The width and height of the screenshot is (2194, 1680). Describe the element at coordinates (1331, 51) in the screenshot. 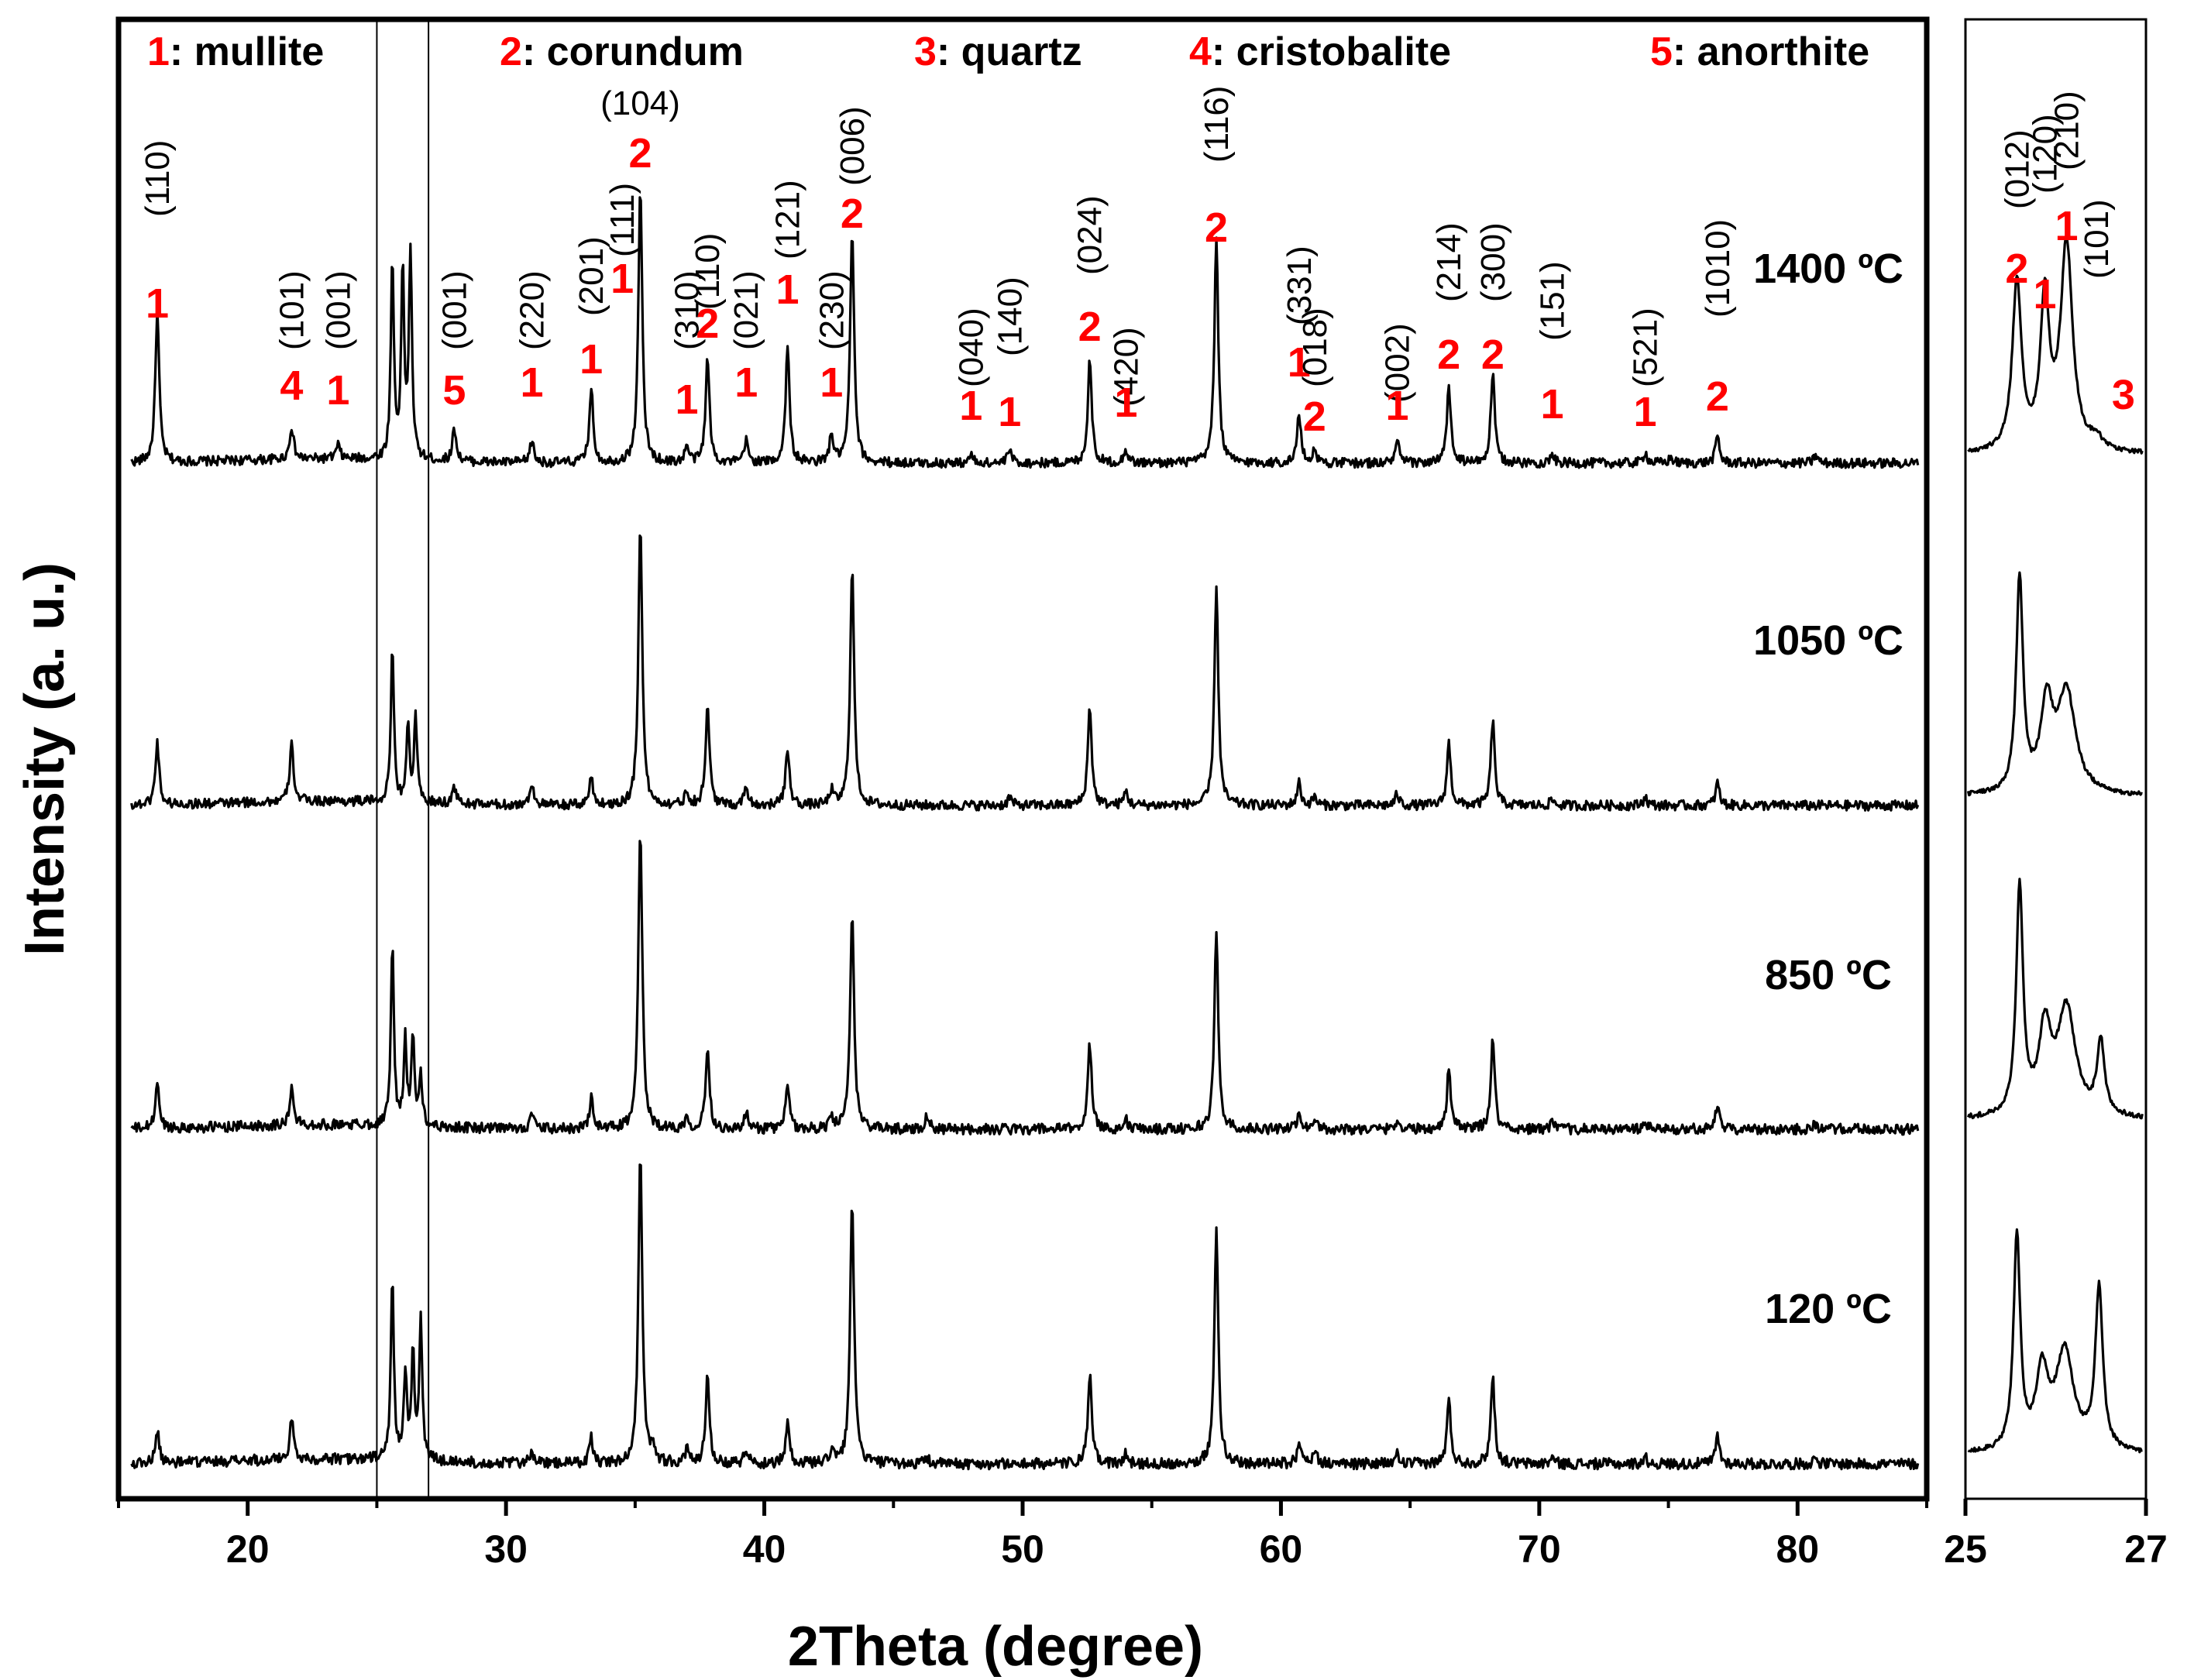

I see `legend-phase-name: : cristobalite` at that location.